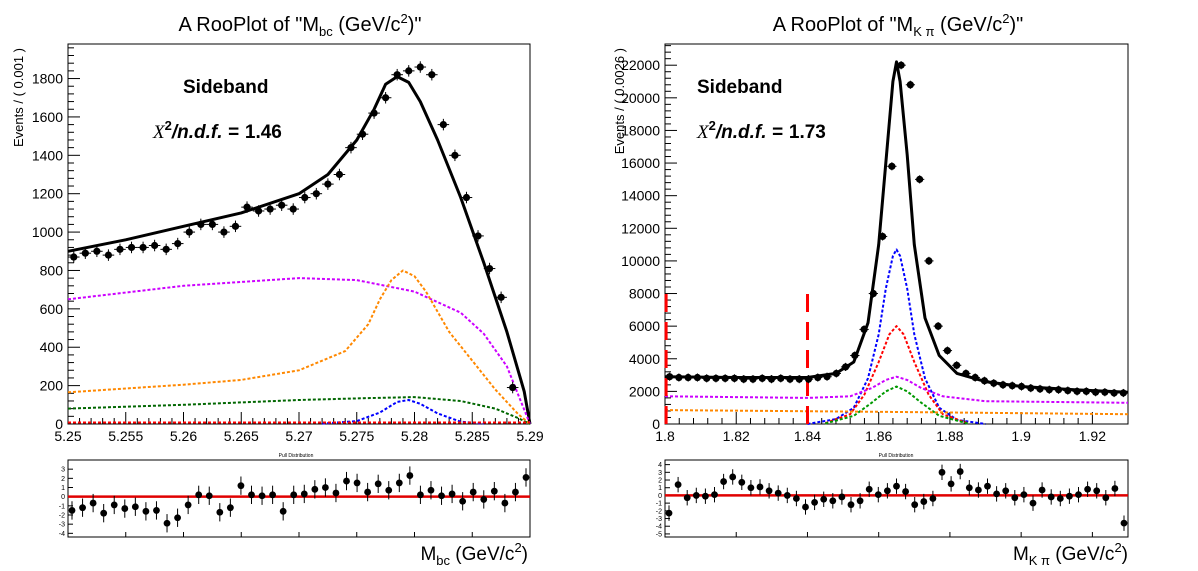 The height and width of the screenshot is (571, 1198). What do you see at coordinates (640, 196) in the screenshot?
I see `mkpi-y-tick-label: 14000` at bounding box center [640, 196].